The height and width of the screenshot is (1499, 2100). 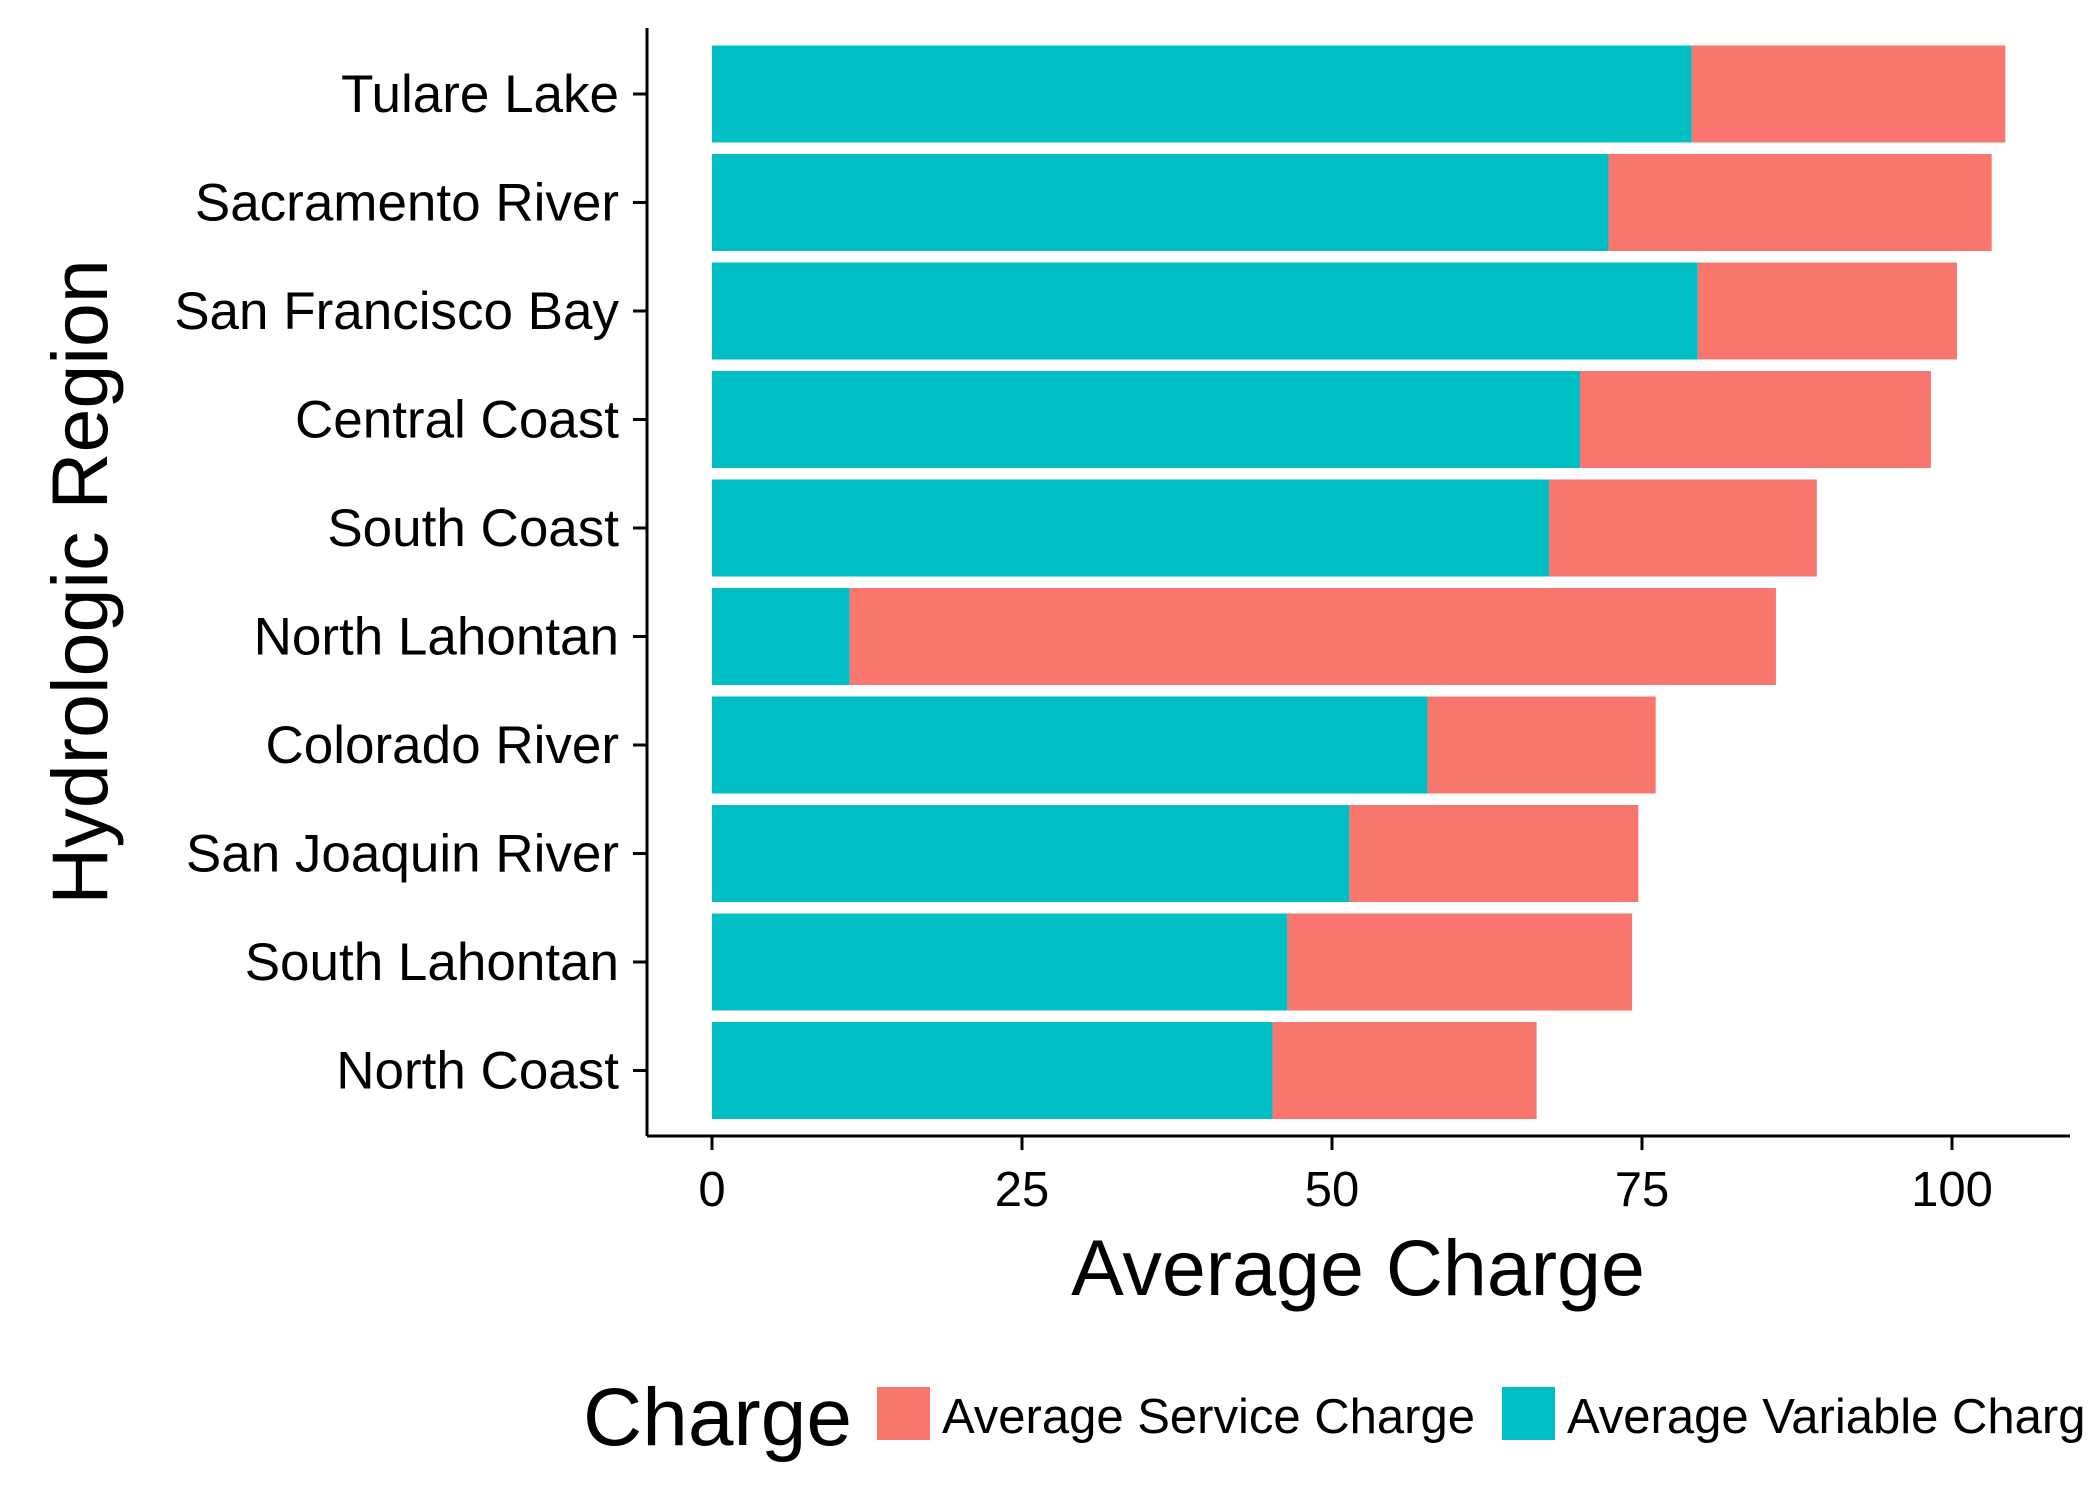 What do you see at coordinates (1683, 528) in the screenshot?
I see `bar-south-coast-average-service-charge` at bounding box center [1683, 528].